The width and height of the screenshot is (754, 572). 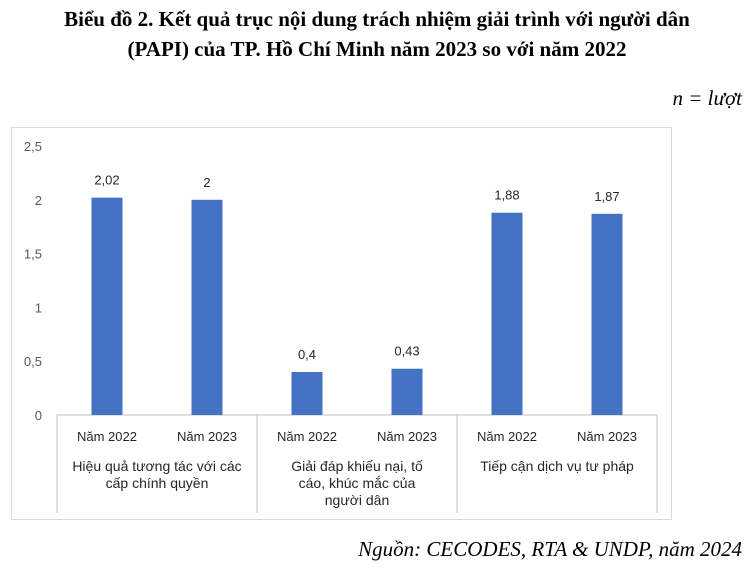 I want to click on y-tick-label: 2,5, so click(x=33, y=146).